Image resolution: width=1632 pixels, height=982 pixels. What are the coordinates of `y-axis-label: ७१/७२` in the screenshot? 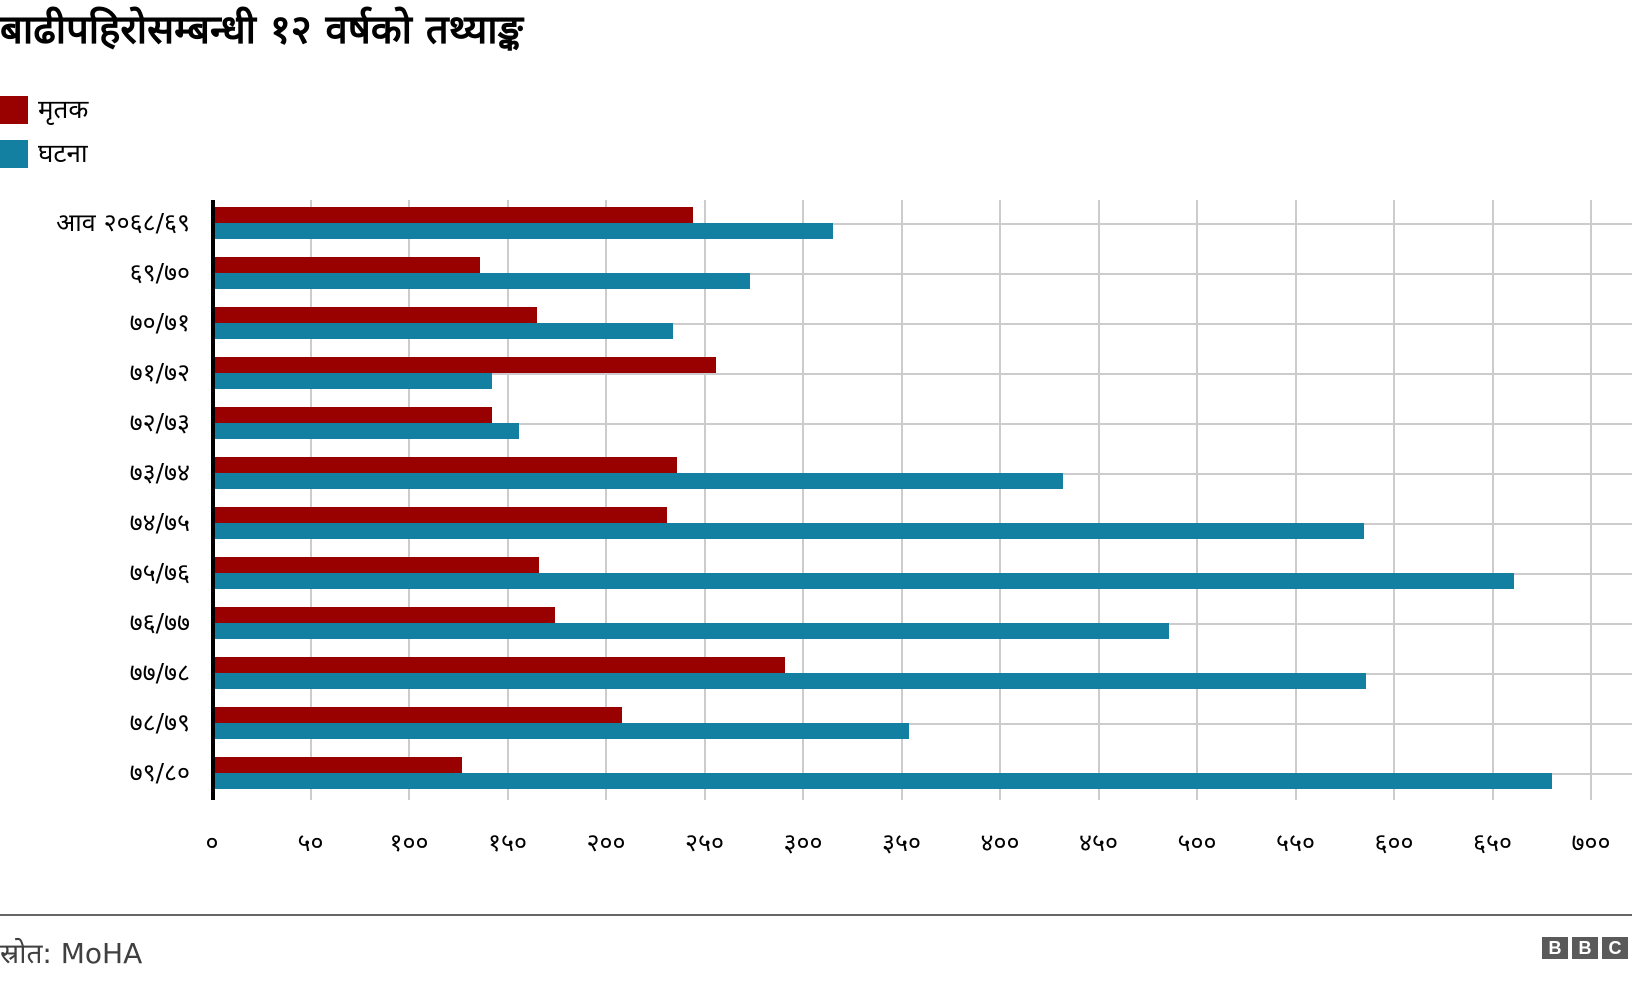 It's located at (159, 372).